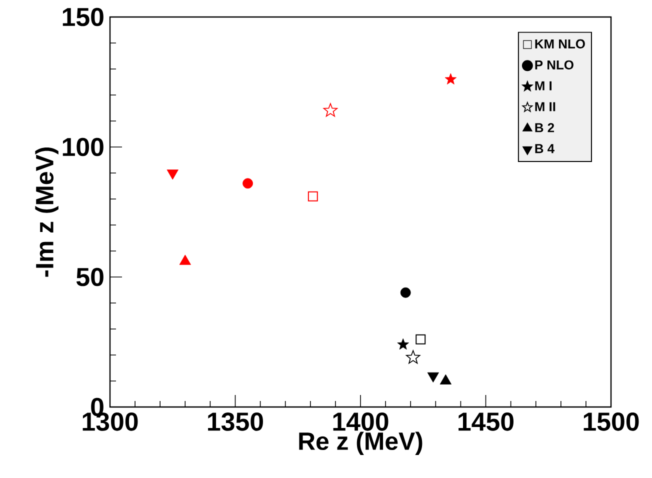 Image resolution: width=652 pixels, height=478 pixels. I want to click on legend-label: B 2, so click(544, 127).